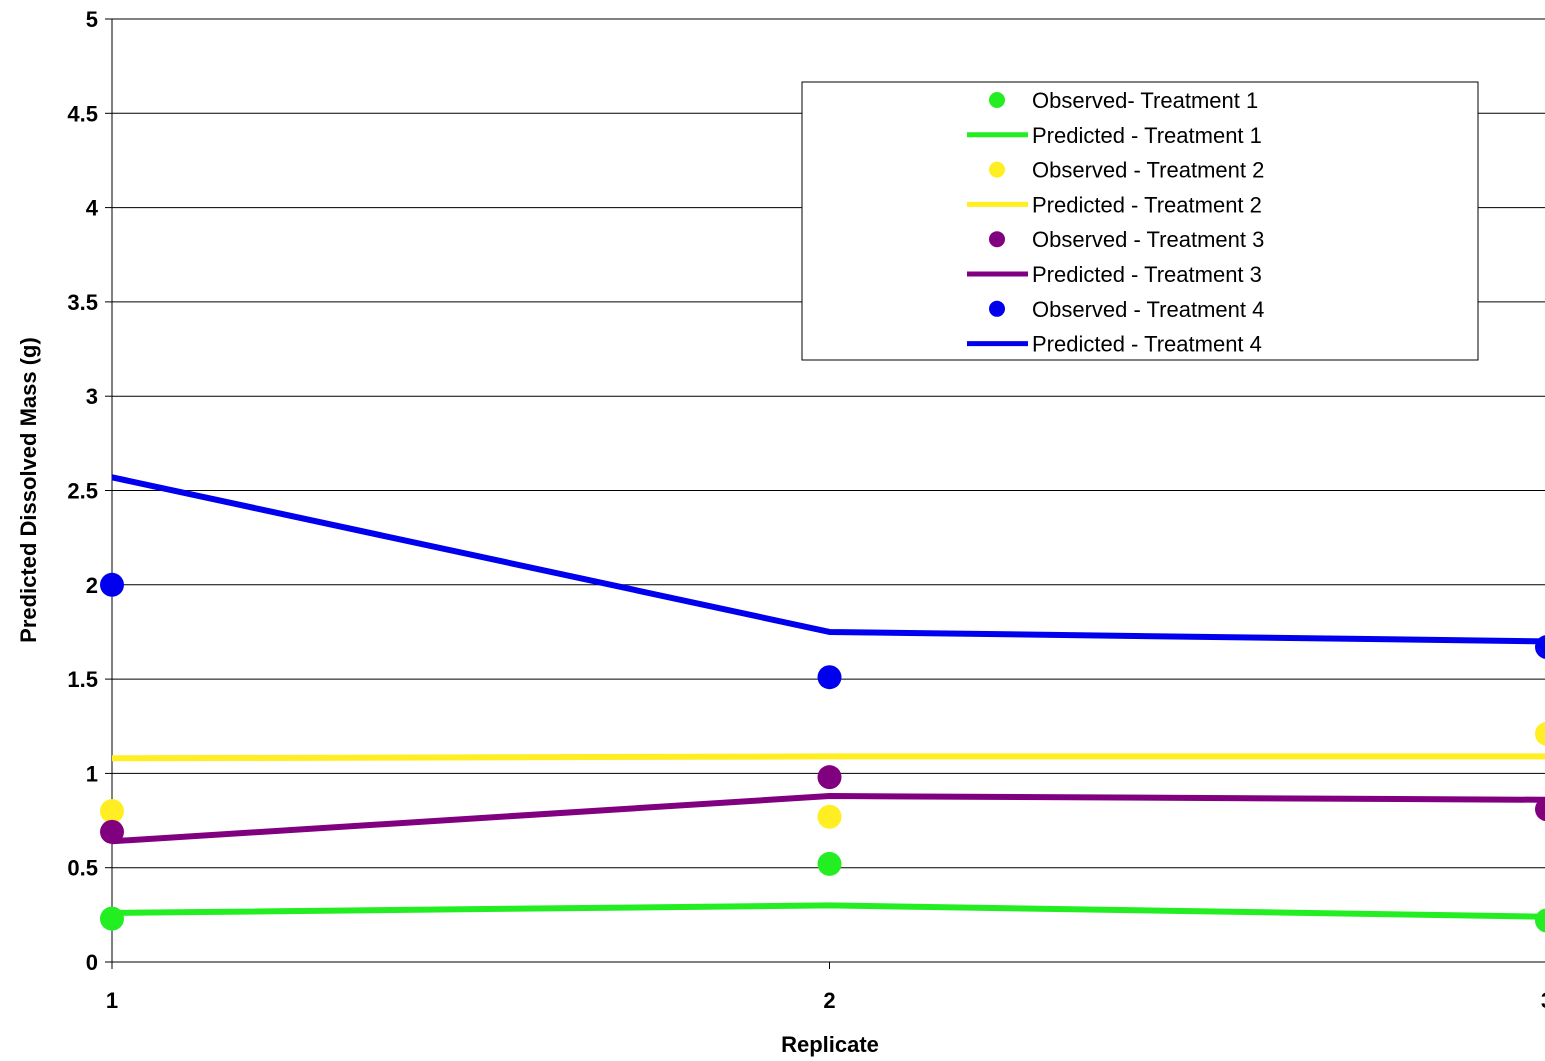  Describe the element at coordinates (92, 773) in the screenshot. I see `y-tick-label: 1` at that location.